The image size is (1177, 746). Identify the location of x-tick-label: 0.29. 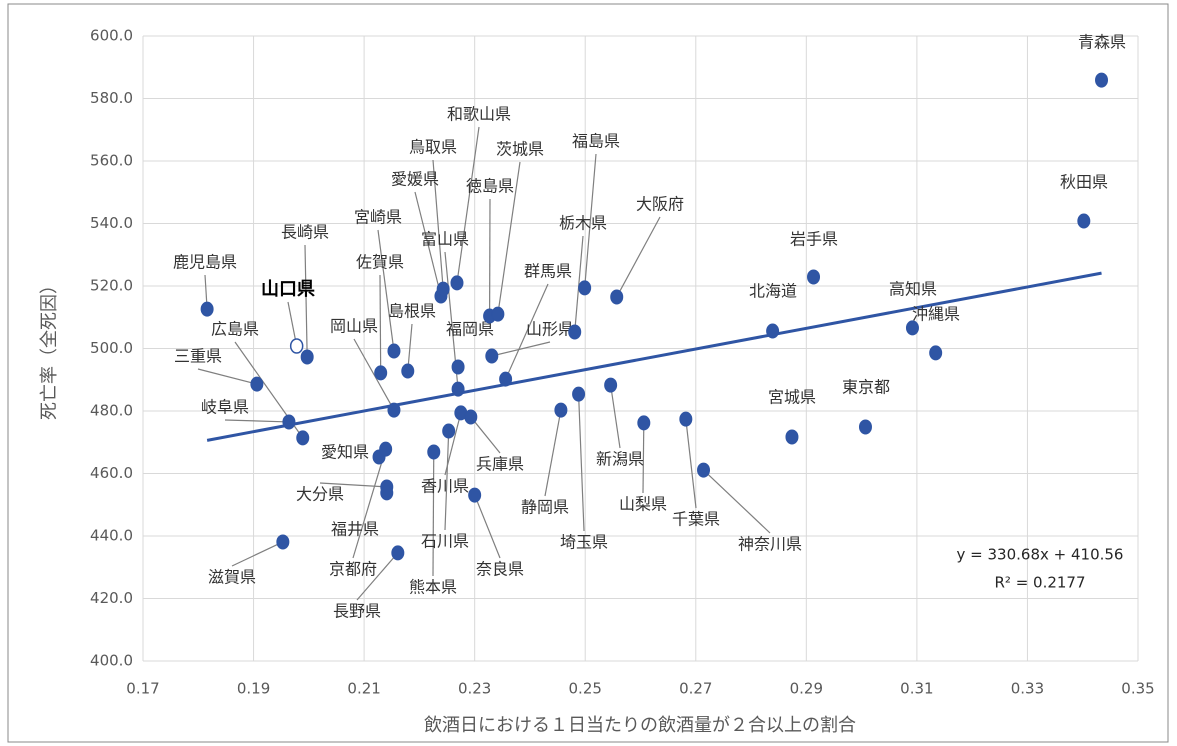
(806, 689).